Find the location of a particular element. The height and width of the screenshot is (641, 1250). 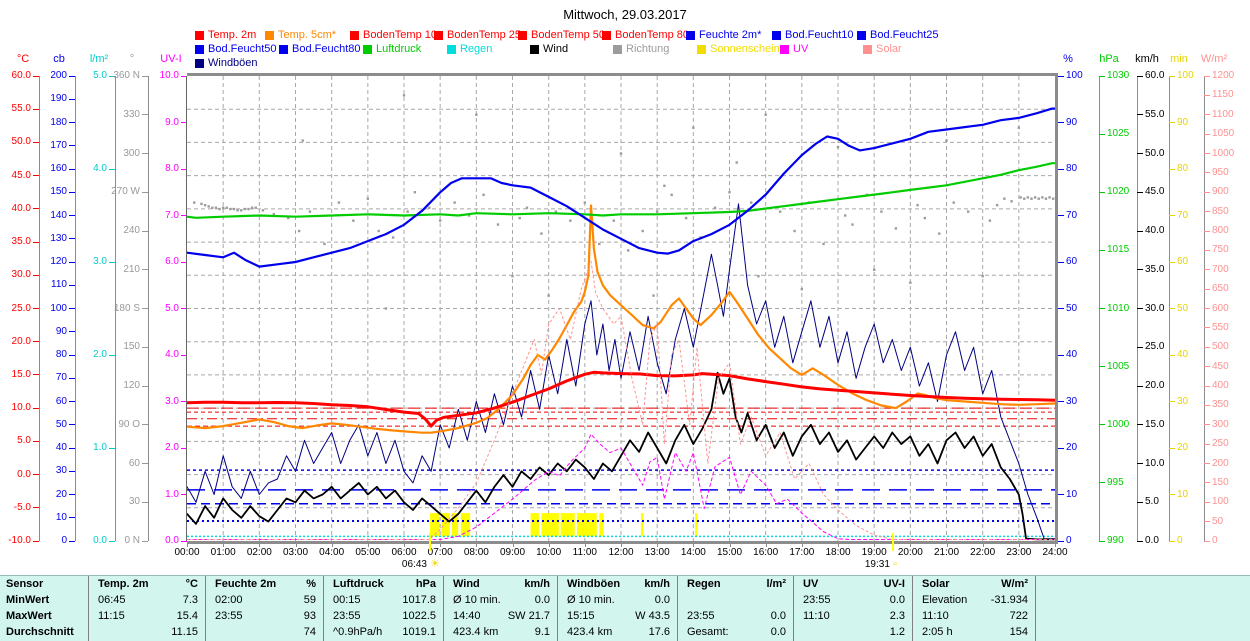

axis--unit: % is located at coordinates (1068, 59).